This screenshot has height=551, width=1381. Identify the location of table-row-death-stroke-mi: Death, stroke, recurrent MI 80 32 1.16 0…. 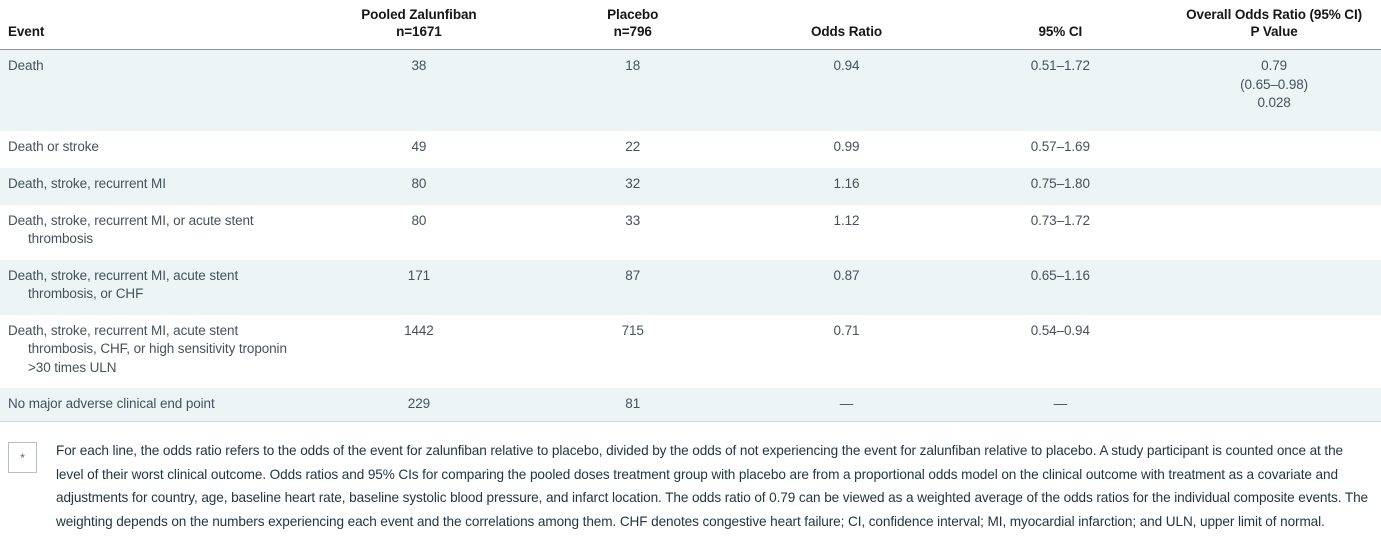
(690, 186).